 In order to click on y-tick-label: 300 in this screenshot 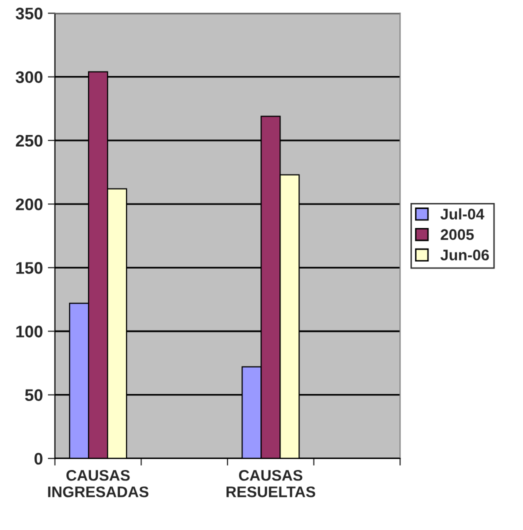, I will do `click(29, 77)`.